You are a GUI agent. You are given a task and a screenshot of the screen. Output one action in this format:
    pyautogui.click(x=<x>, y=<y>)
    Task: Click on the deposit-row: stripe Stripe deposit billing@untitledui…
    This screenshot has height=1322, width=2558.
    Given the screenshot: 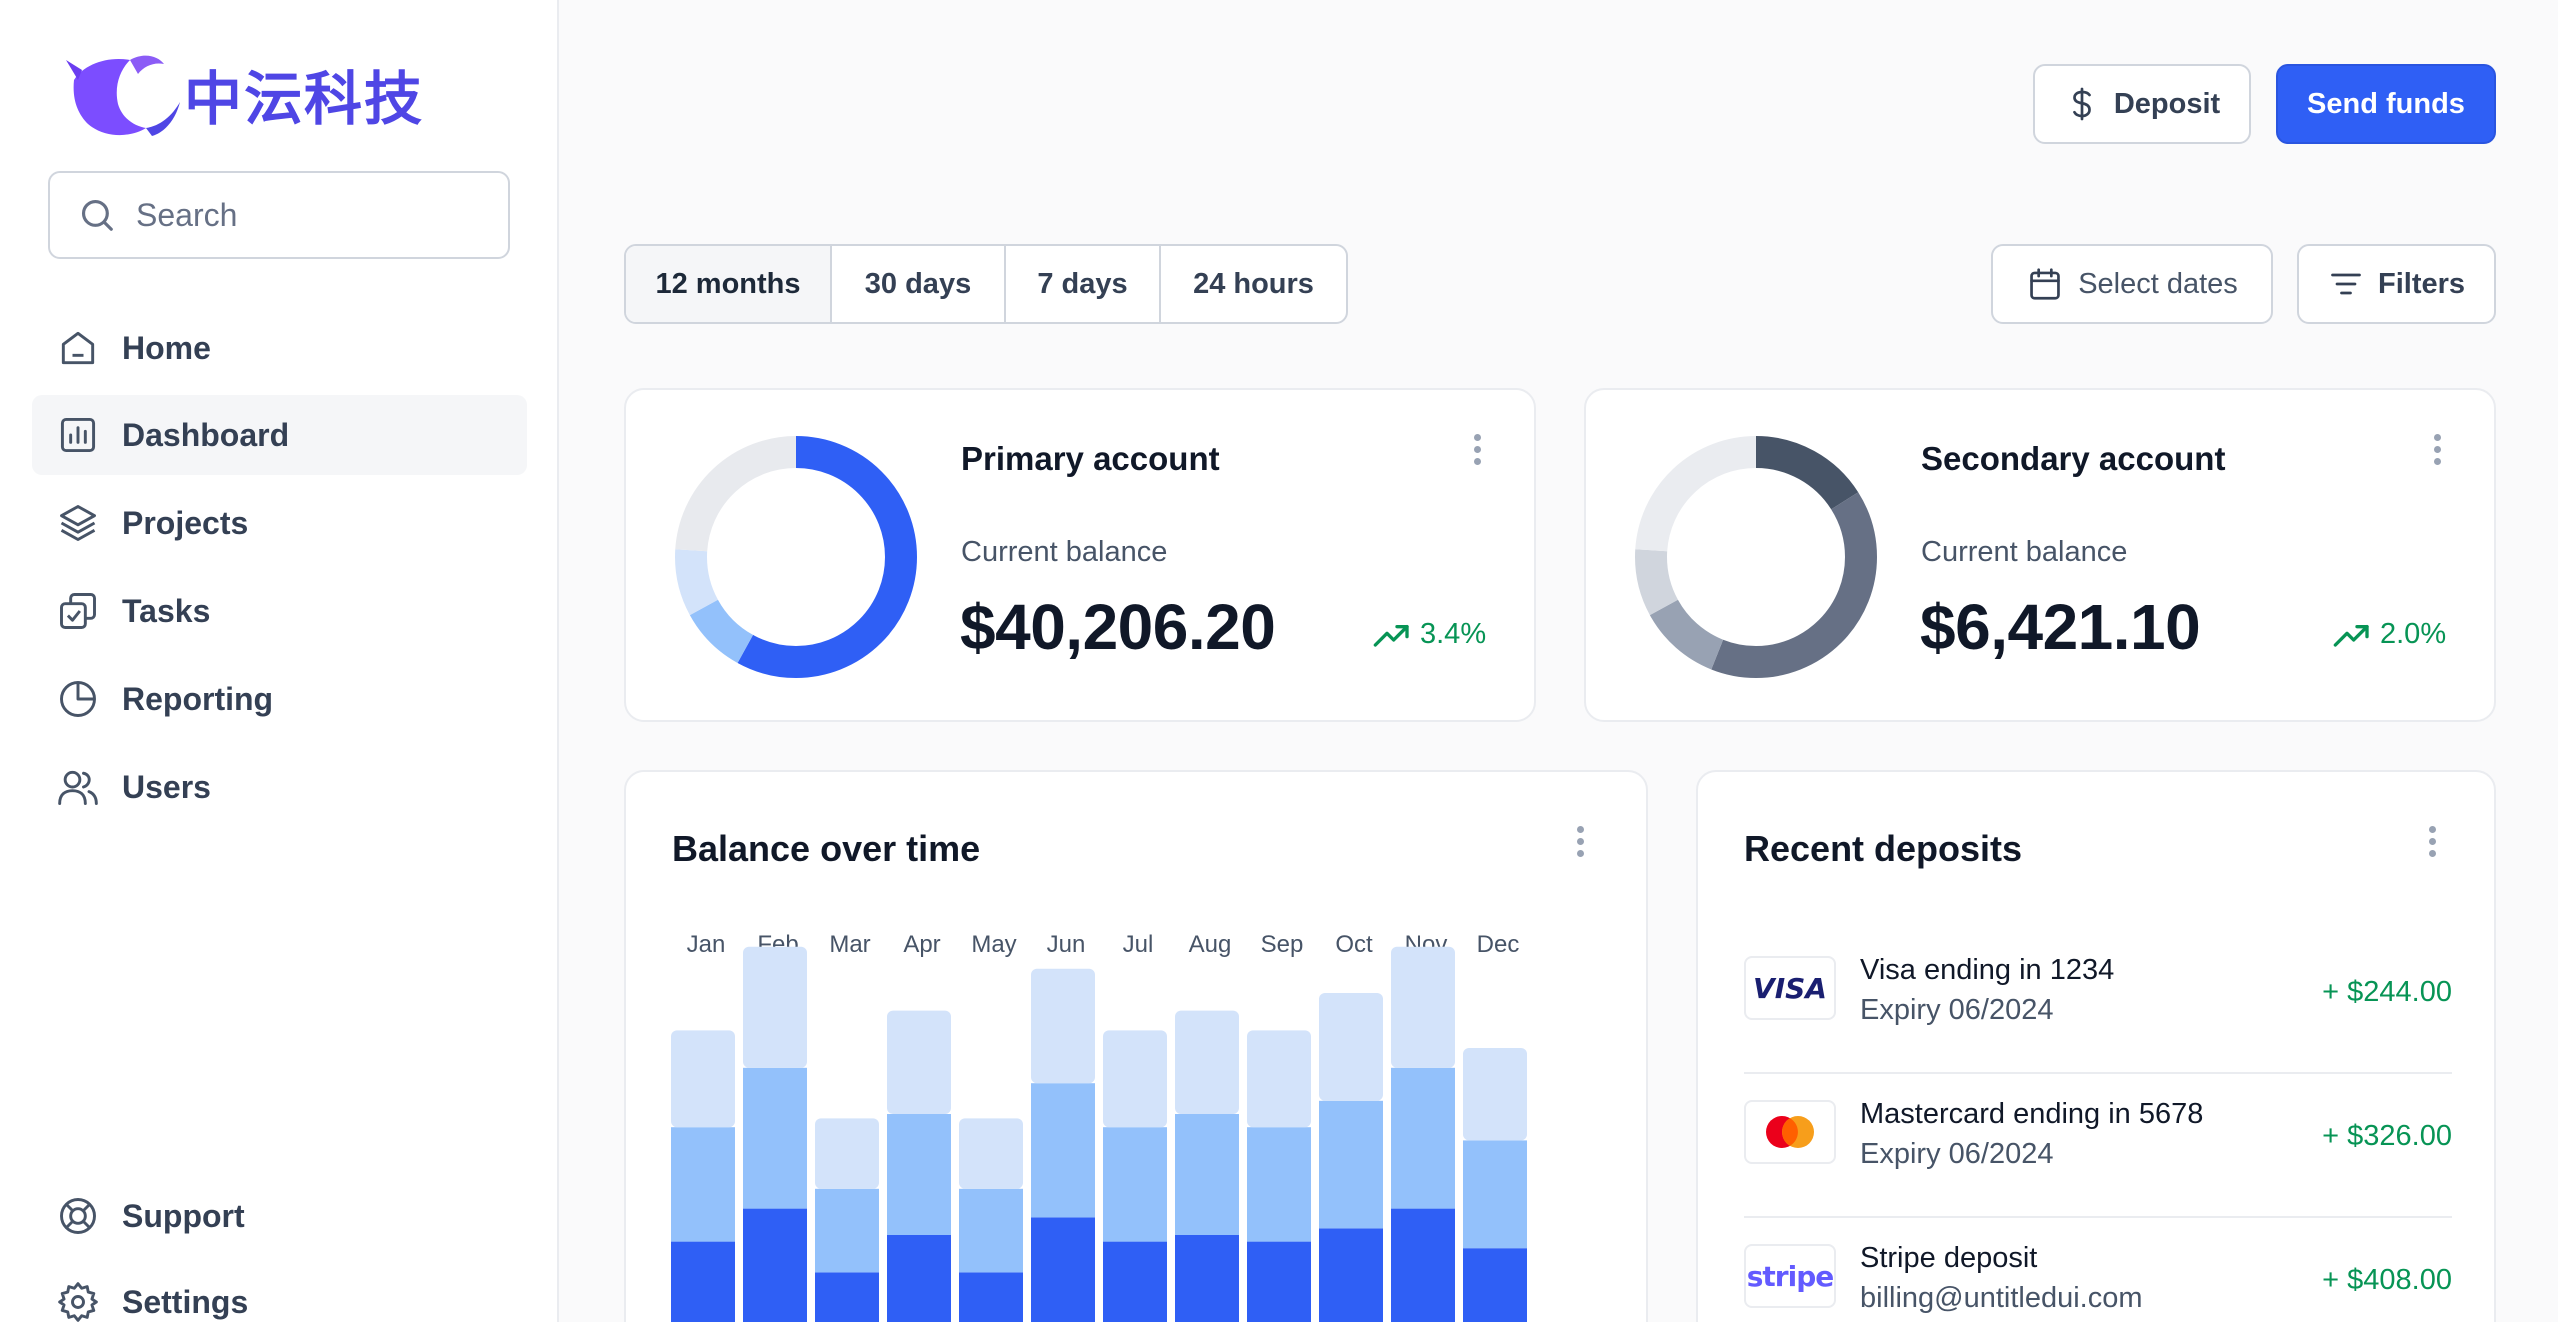 What is the action you would take?
    pyautogui.click(x=2098, y=1270)
    